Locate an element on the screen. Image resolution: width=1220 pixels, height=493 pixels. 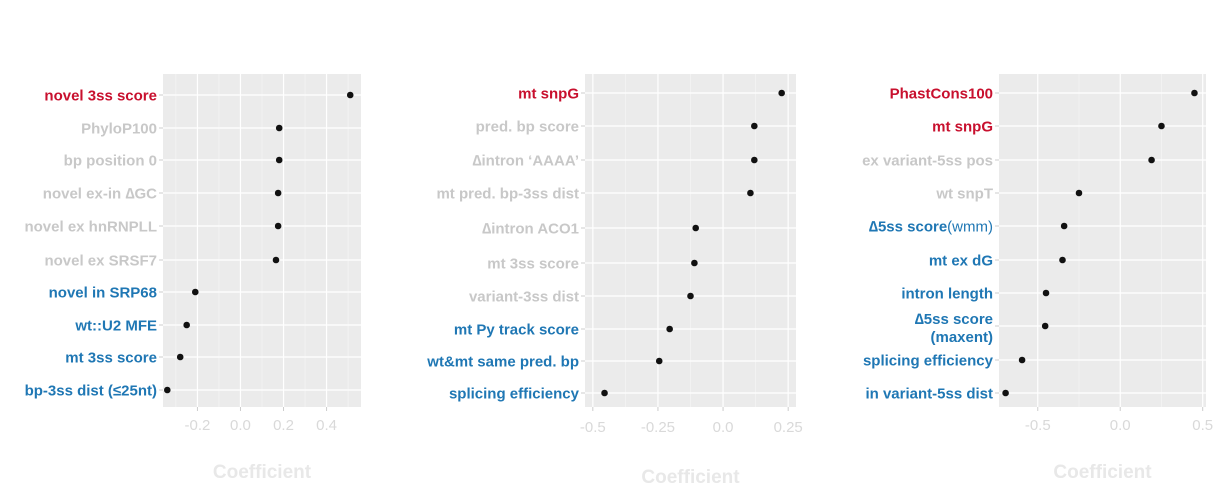
x-tick-label: 0.4 is located at coordinates (326, 425).